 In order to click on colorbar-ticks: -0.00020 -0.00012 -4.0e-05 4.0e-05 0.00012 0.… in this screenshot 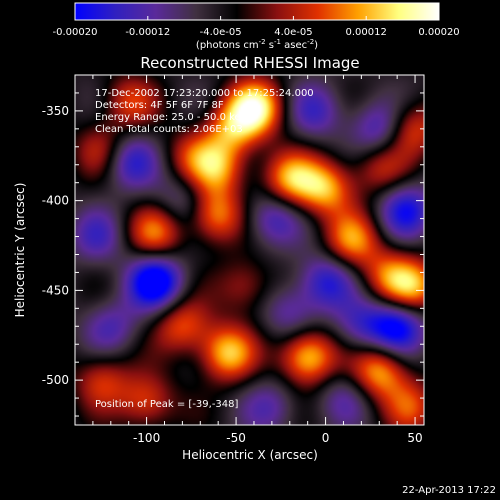, I will do `click(256, 27)`.